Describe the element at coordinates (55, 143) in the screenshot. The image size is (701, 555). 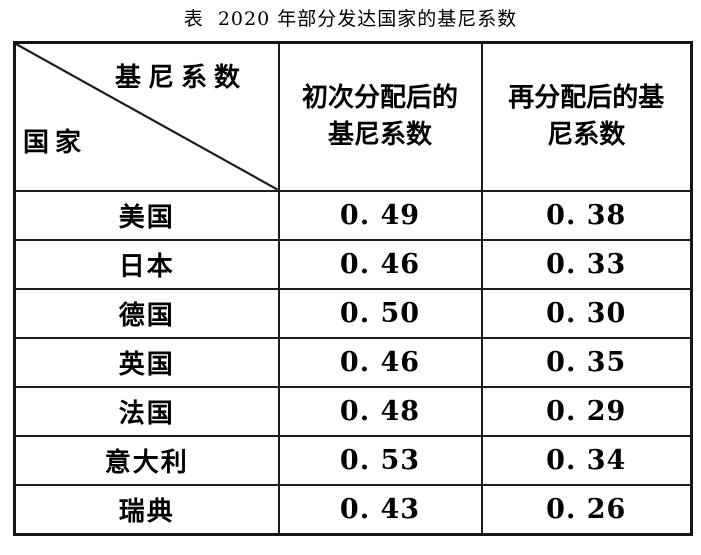
I see `corner-label-country: 国家` at that location.